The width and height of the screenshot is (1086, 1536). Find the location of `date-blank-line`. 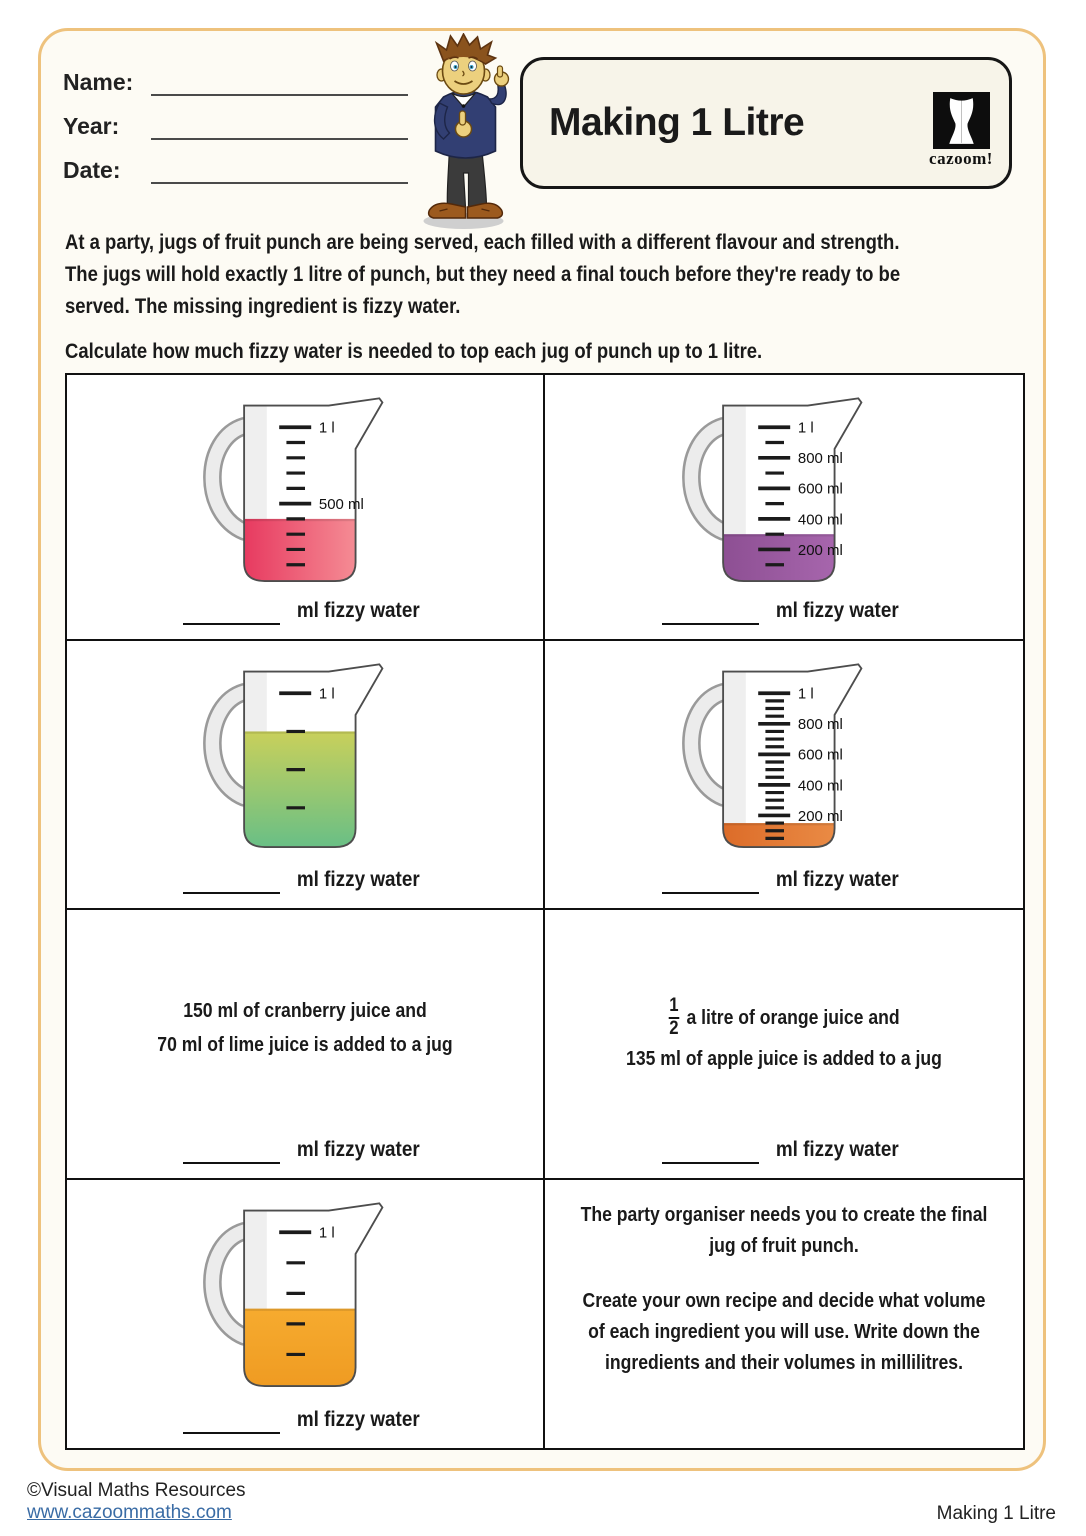

date-blank-line is located at coordinates (279, 171).